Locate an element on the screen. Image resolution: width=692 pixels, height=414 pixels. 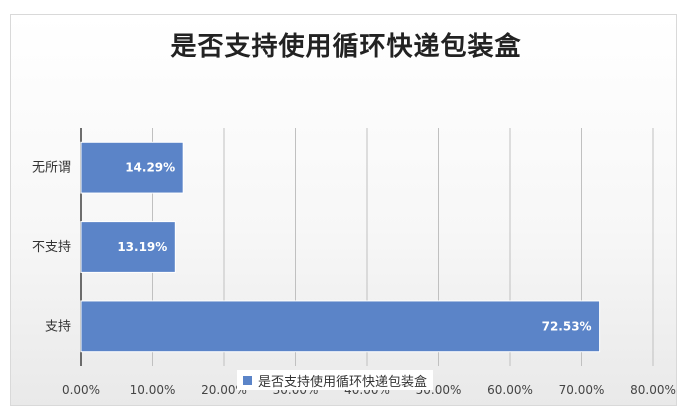
data-label: 13.19% is located at coordinates (142, 247).